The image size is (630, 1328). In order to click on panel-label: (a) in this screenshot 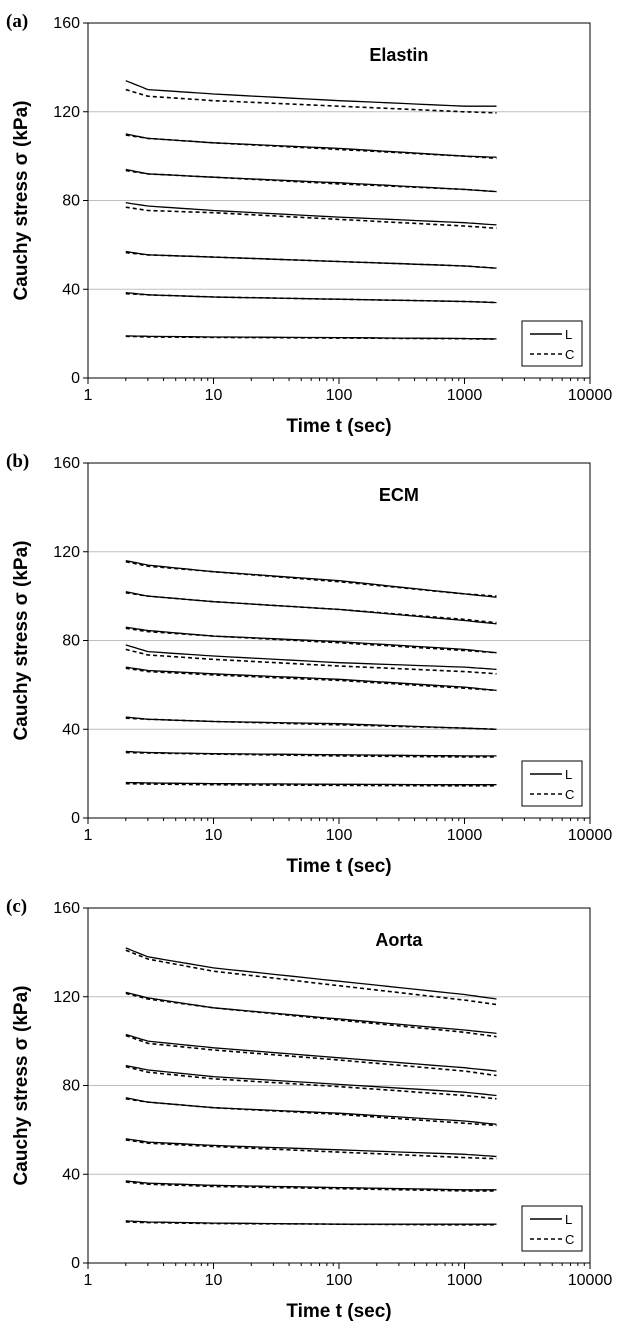, I will do `click(17, 21)`.